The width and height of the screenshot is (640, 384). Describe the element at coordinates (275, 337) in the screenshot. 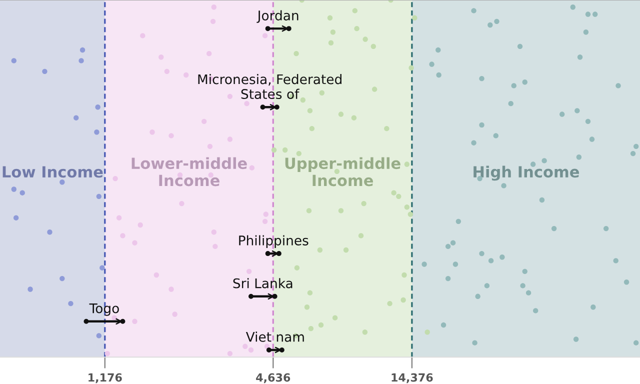

I see `series-label: Viet nam` at that location.